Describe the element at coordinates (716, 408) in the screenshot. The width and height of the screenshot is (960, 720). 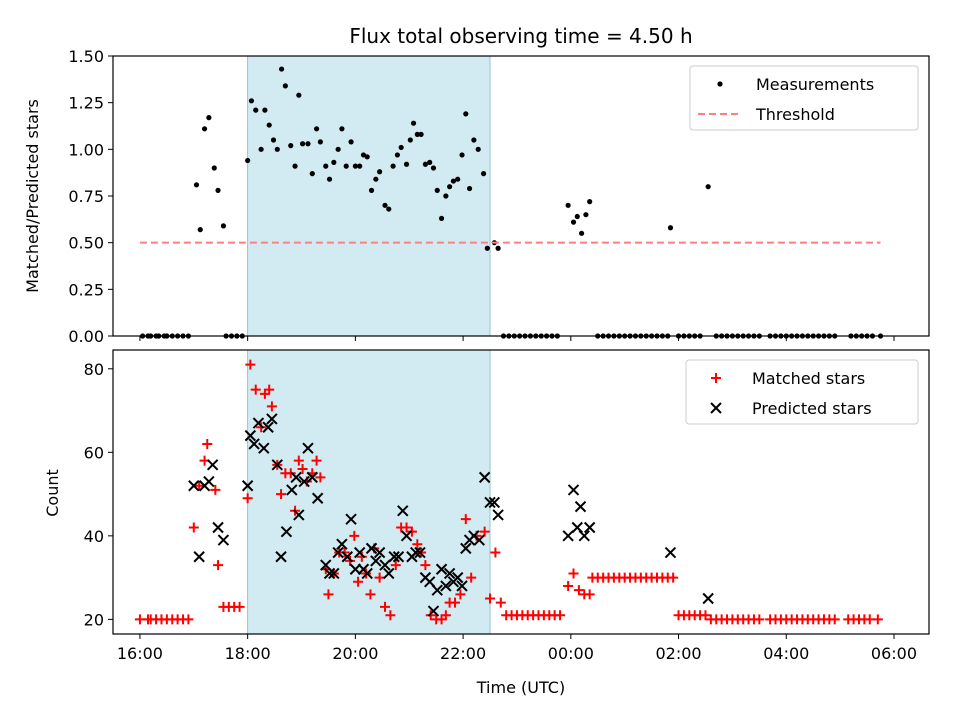
I see `legend-marker-predicted` at that location.